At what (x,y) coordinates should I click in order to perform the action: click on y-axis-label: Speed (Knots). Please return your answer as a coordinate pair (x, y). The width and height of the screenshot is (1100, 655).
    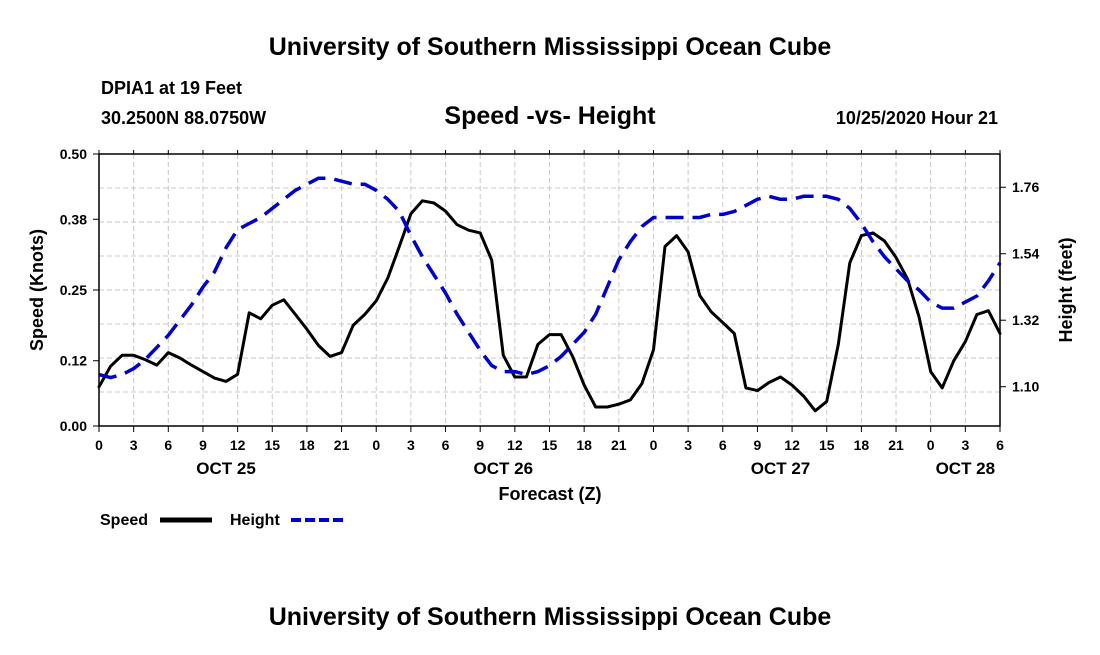
    Looking at the image, I should click on (37, 290).